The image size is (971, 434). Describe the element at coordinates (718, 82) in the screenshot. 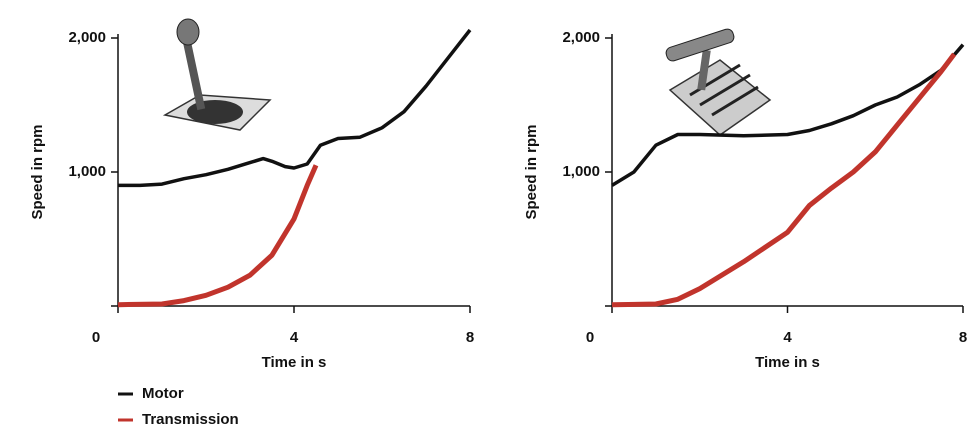

I see `automatic-shifter-icon` at that location.